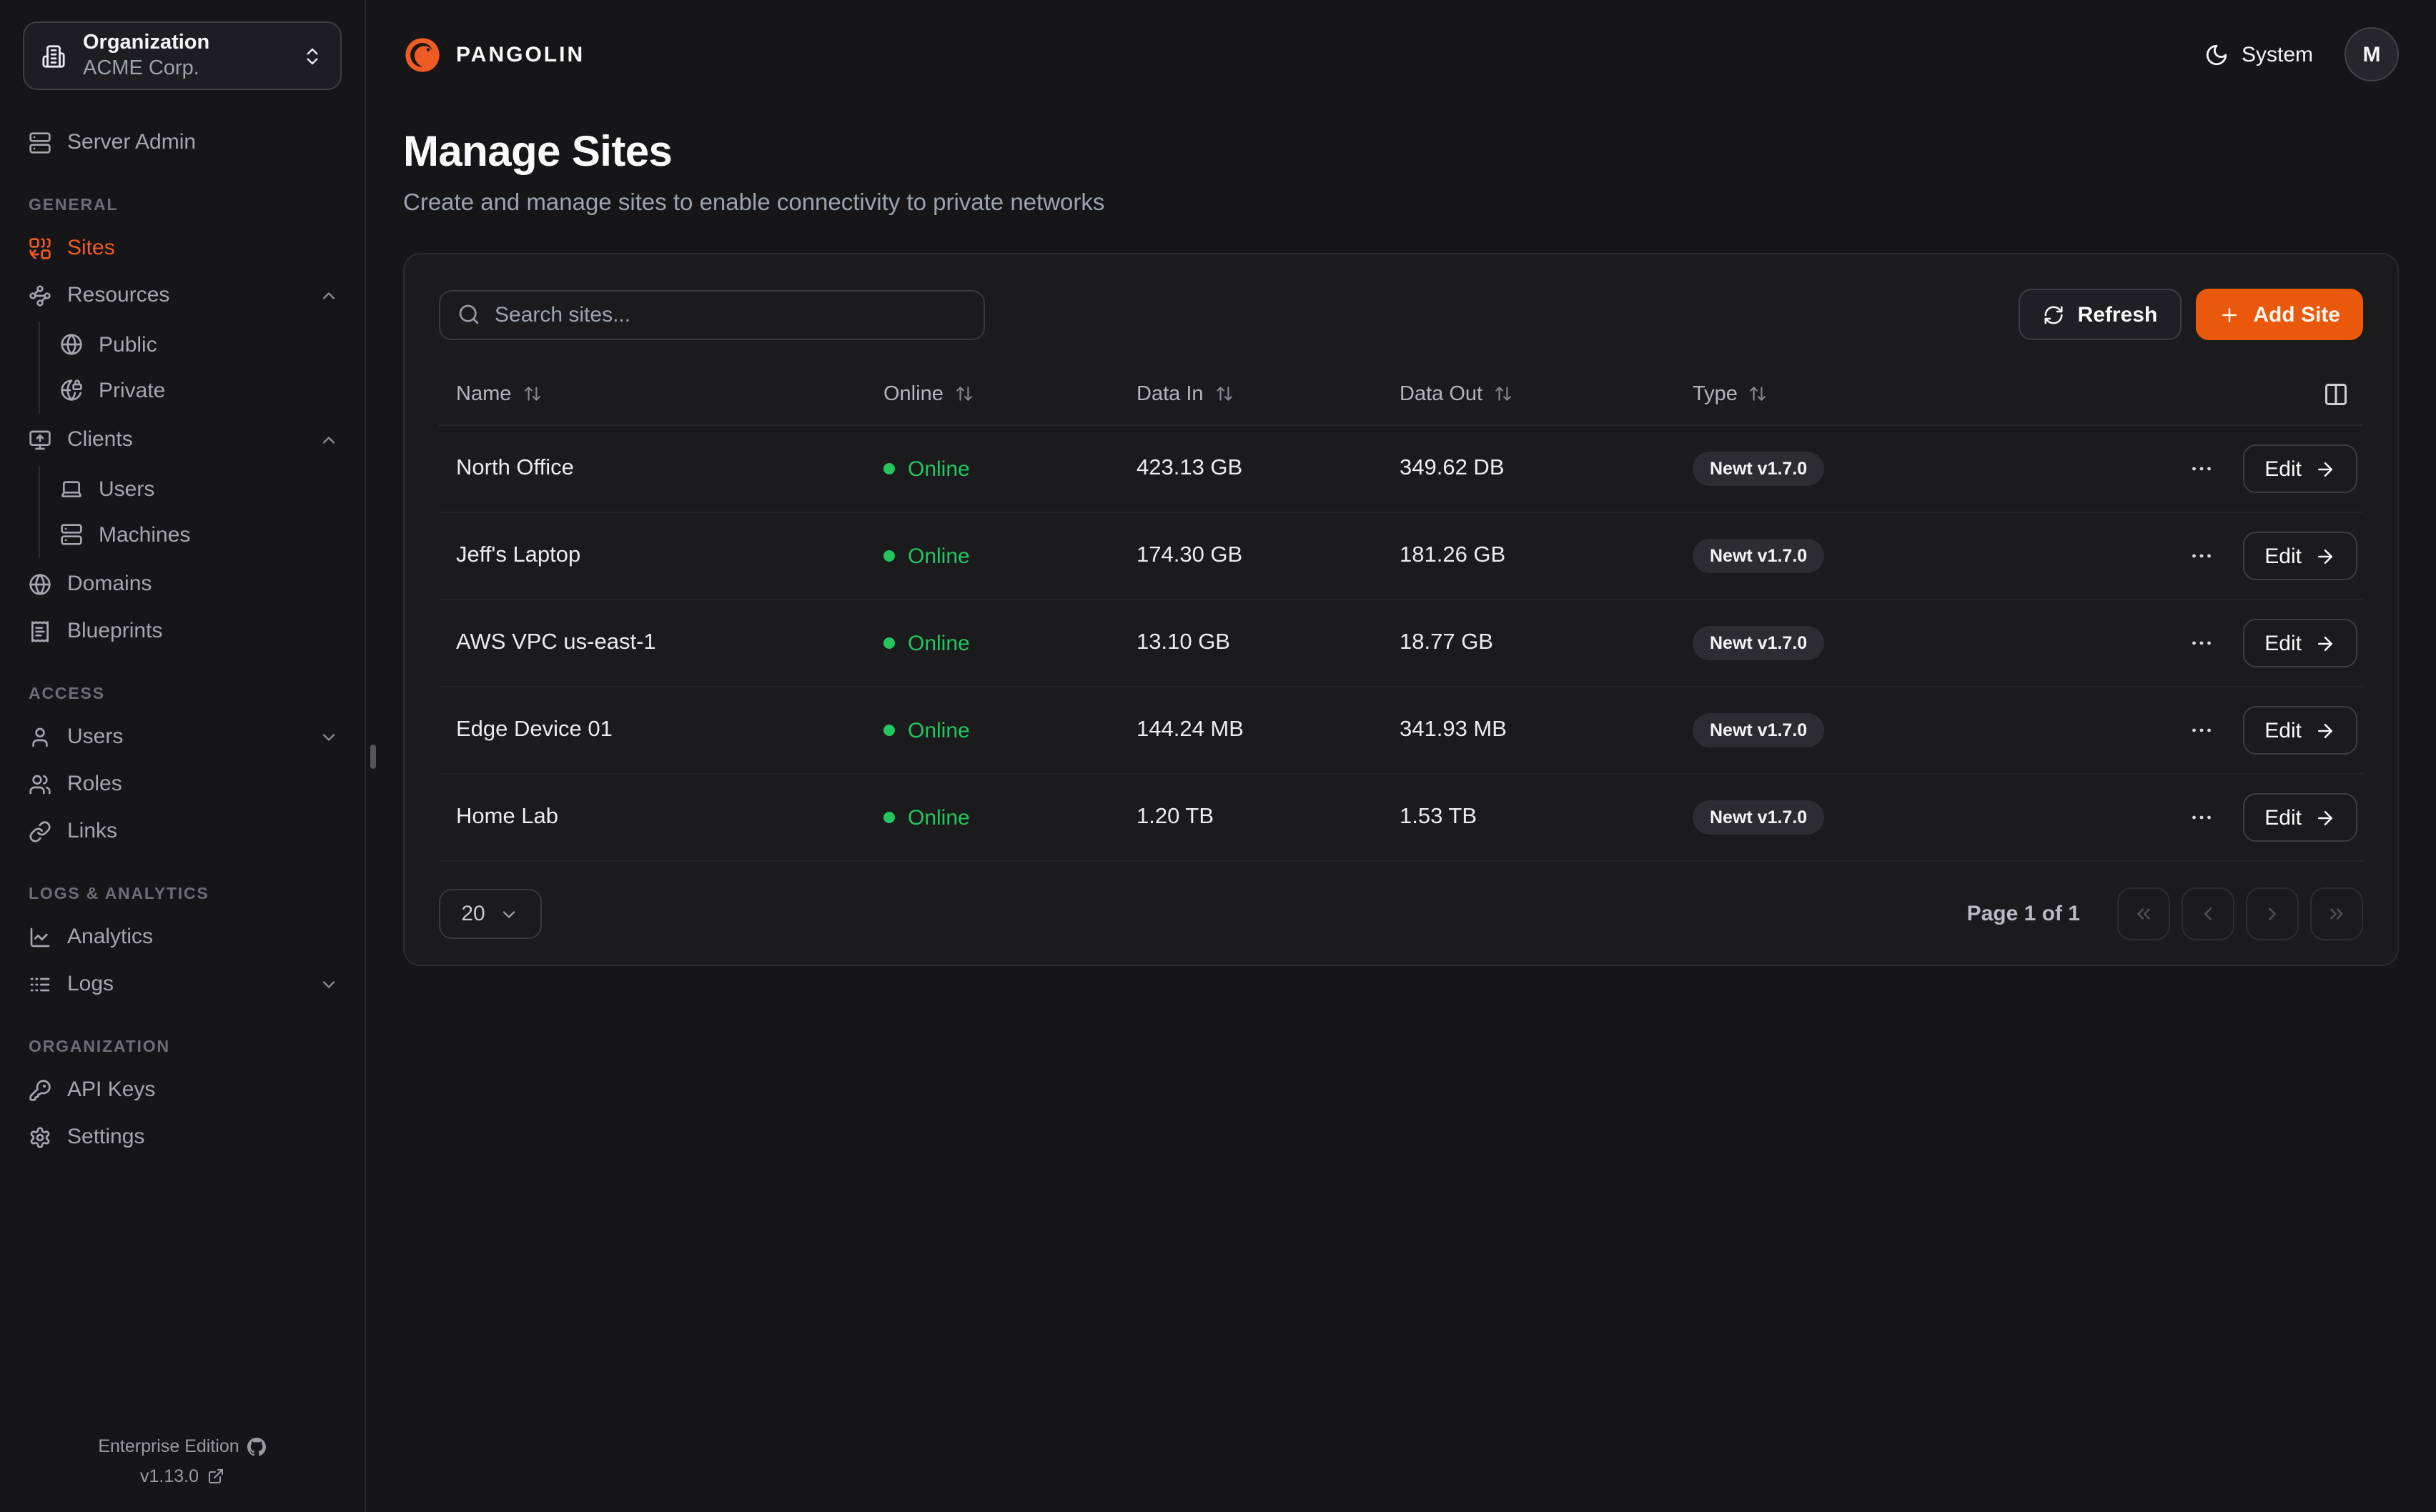  What do you see at coordinates (993, 394) in the screenshot?
I see `column-header-online: Online` at bounding box center [993, 394].